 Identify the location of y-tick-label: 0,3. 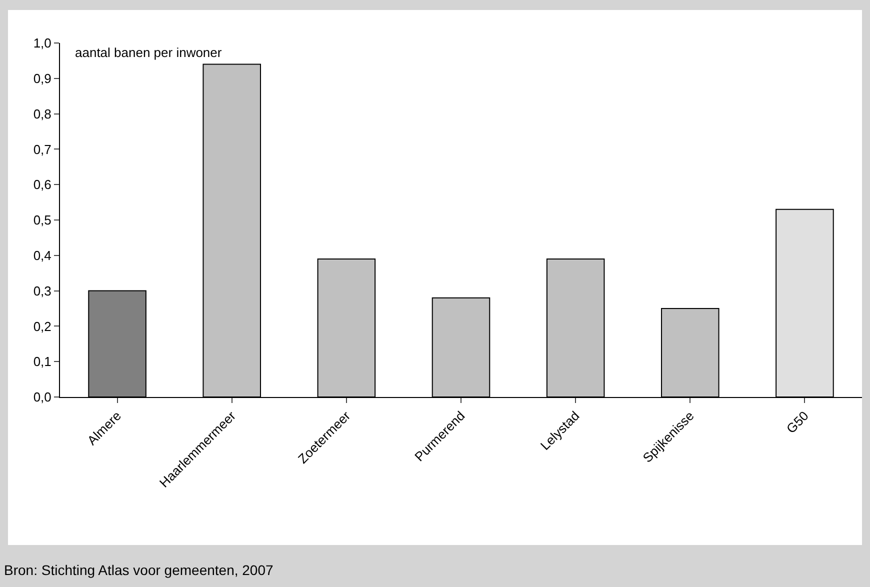
(42, 290).